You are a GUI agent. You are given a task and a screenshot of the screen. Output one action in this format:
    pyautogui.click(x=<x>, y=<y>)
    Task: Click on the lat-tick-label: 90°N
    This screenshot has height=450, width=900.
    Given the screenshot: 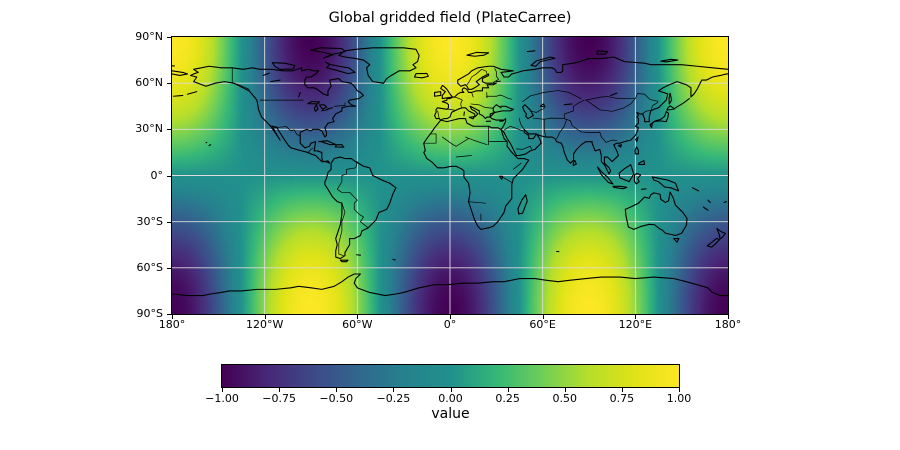 What is the action you would take?
    pyautogui.click(x=149, y=36)
    